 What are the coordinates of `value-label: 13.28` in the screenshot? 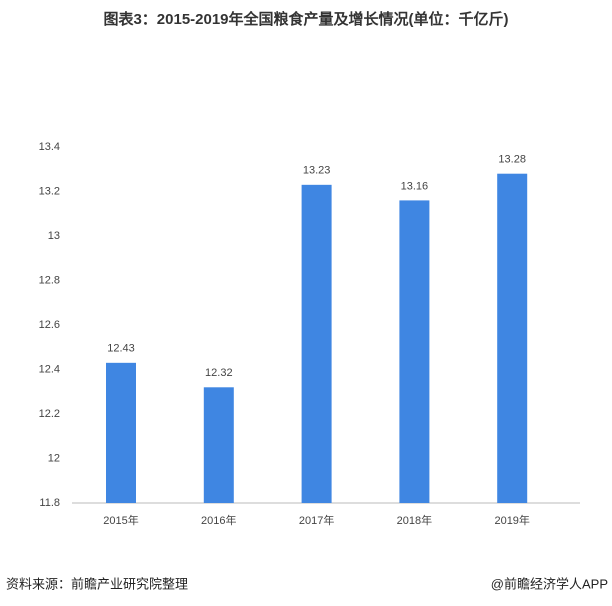 It's located at (512, 160).